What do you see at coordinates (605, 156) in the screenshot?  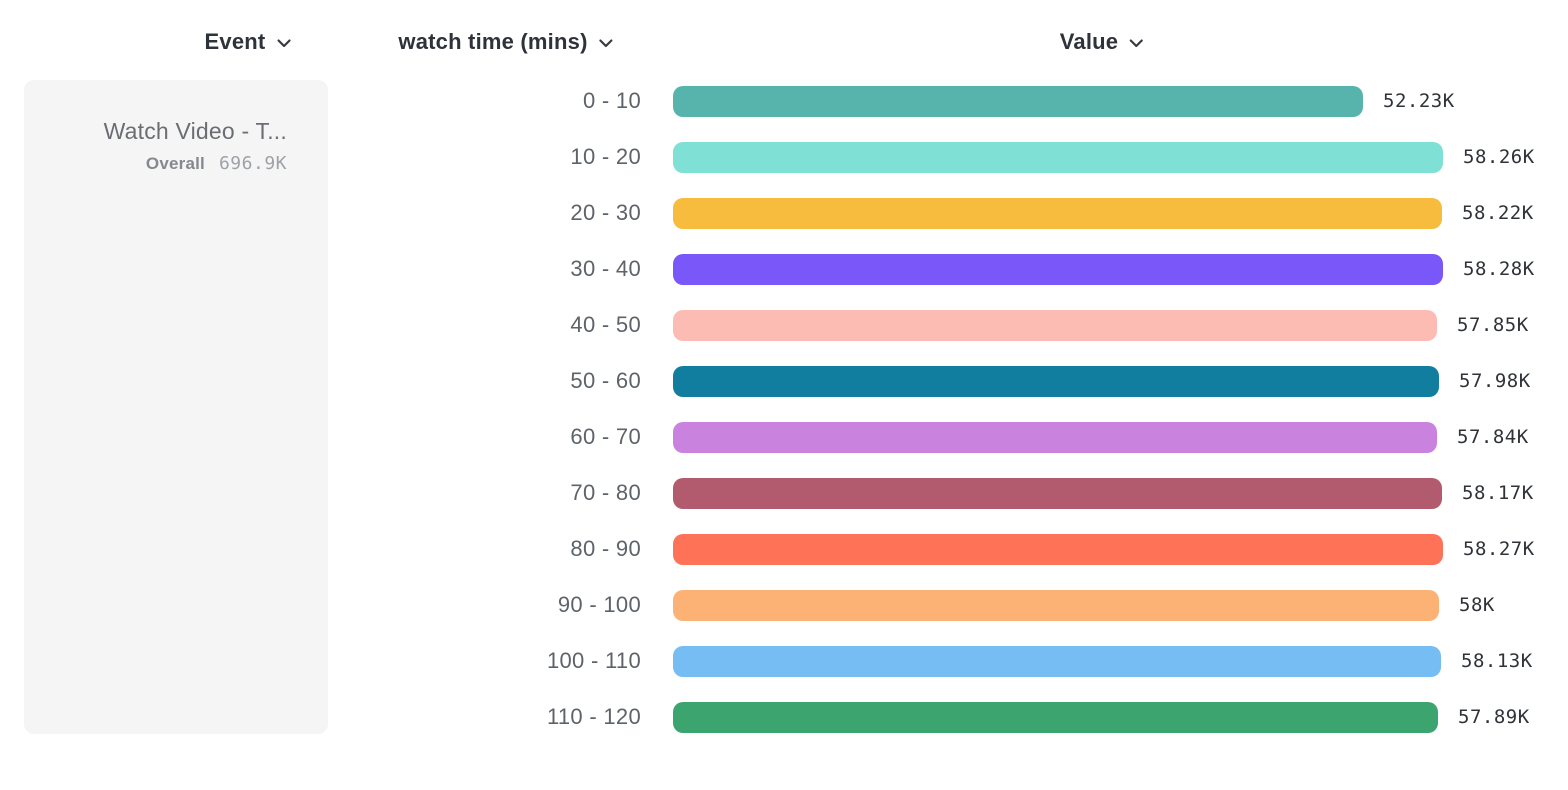 I see `bin-label: 10 - 20` at bounding box center [605, 156].